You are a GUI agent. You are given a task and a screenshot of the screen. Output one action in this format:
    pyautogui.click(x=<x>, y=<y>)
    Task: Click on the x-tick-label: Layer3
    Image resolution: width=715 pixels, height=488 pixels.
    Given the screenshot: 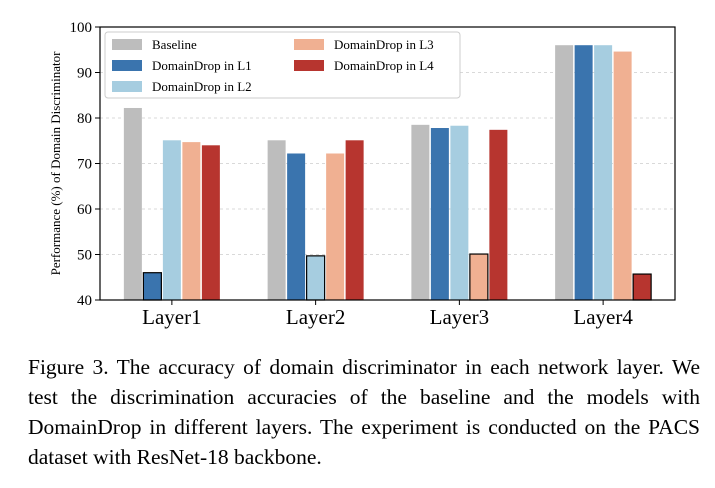 What is the action you would take?
    pyautogui.click(x=459, y=317)
    